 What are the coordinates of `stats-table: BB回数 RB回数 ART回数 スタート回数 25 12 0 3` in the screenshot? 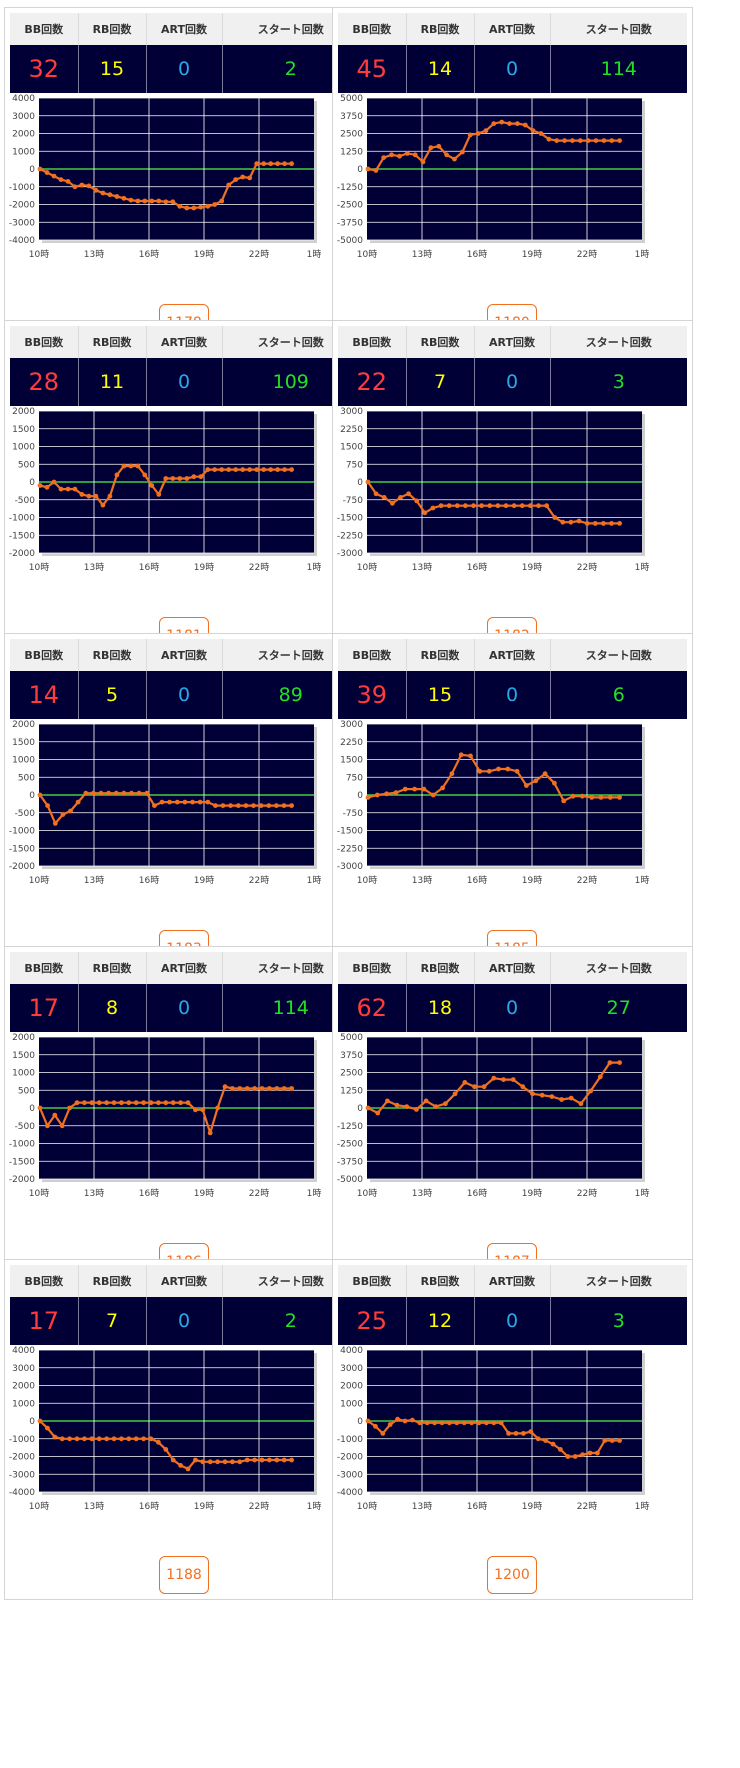 It's located at (512, 1305).